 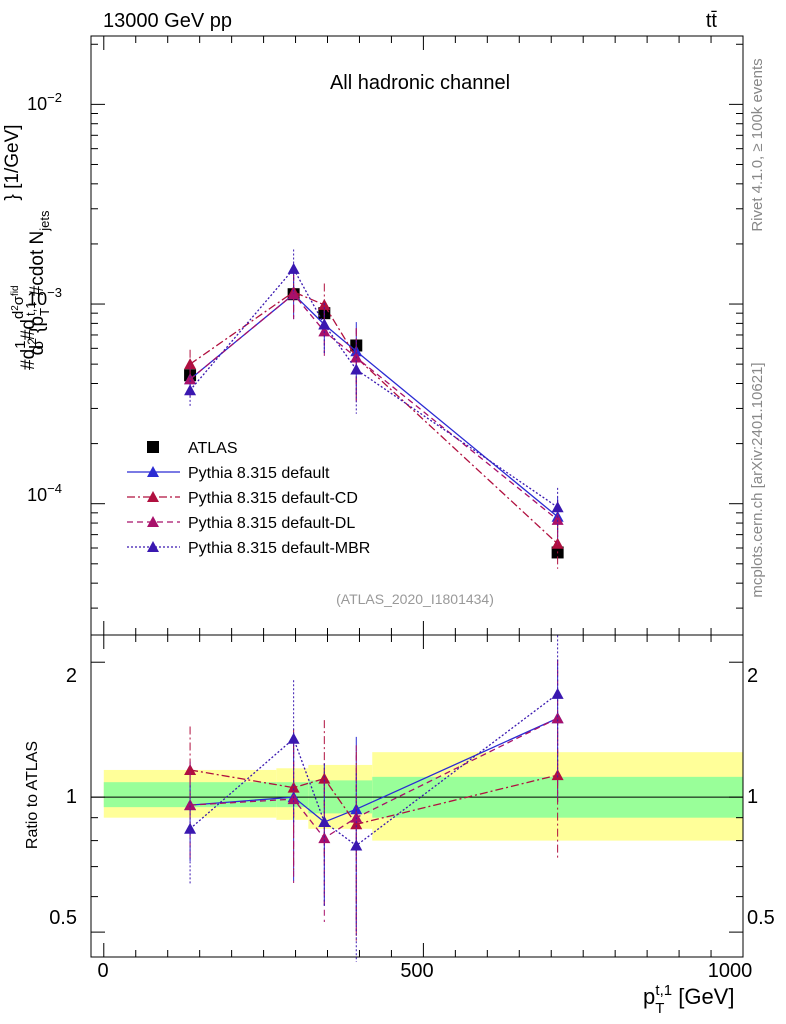 I want to click on xtick-label: 1000, so click(x=730, y=971).